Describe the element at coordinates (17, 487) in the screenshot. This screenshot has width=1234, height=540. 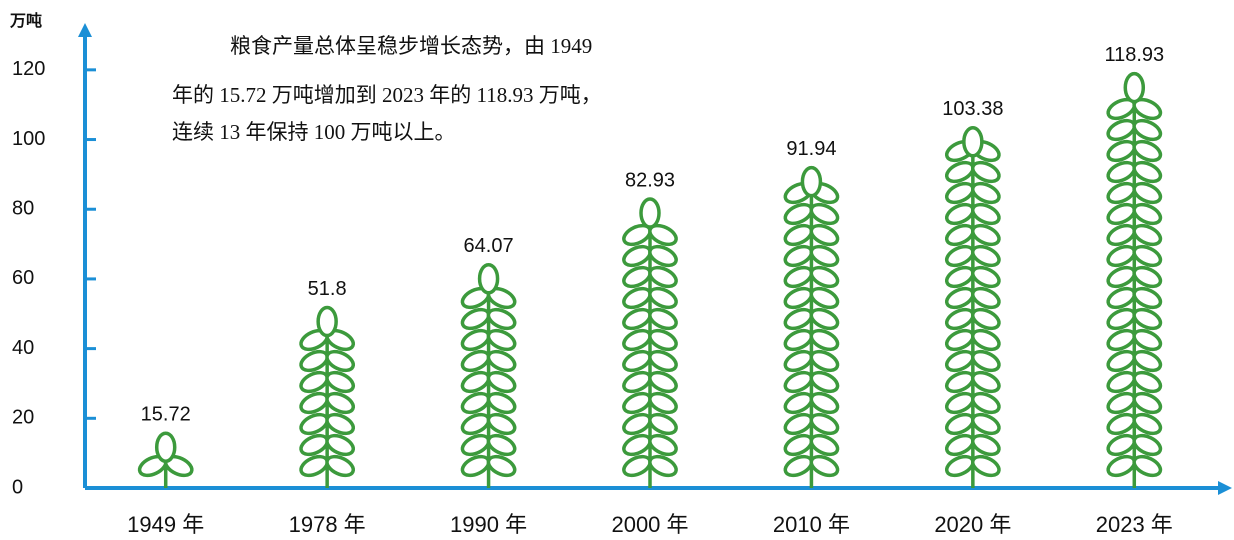
I see `y-tick-label: 0` at that location.